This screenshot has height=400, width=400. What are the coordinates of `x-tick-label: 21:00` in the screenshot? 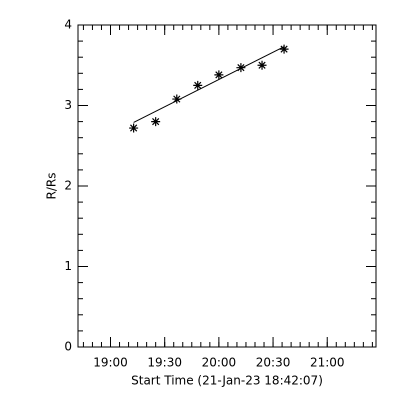 It's located at (327, 363).